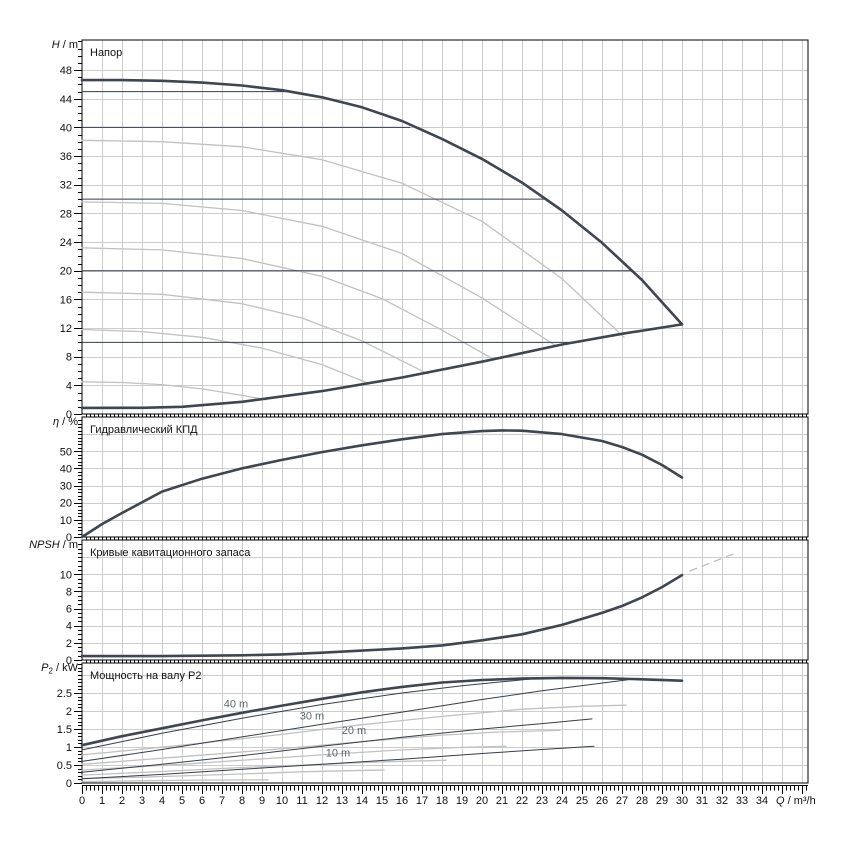  I want to click on x-tick-label: 2, so click(122, 801).